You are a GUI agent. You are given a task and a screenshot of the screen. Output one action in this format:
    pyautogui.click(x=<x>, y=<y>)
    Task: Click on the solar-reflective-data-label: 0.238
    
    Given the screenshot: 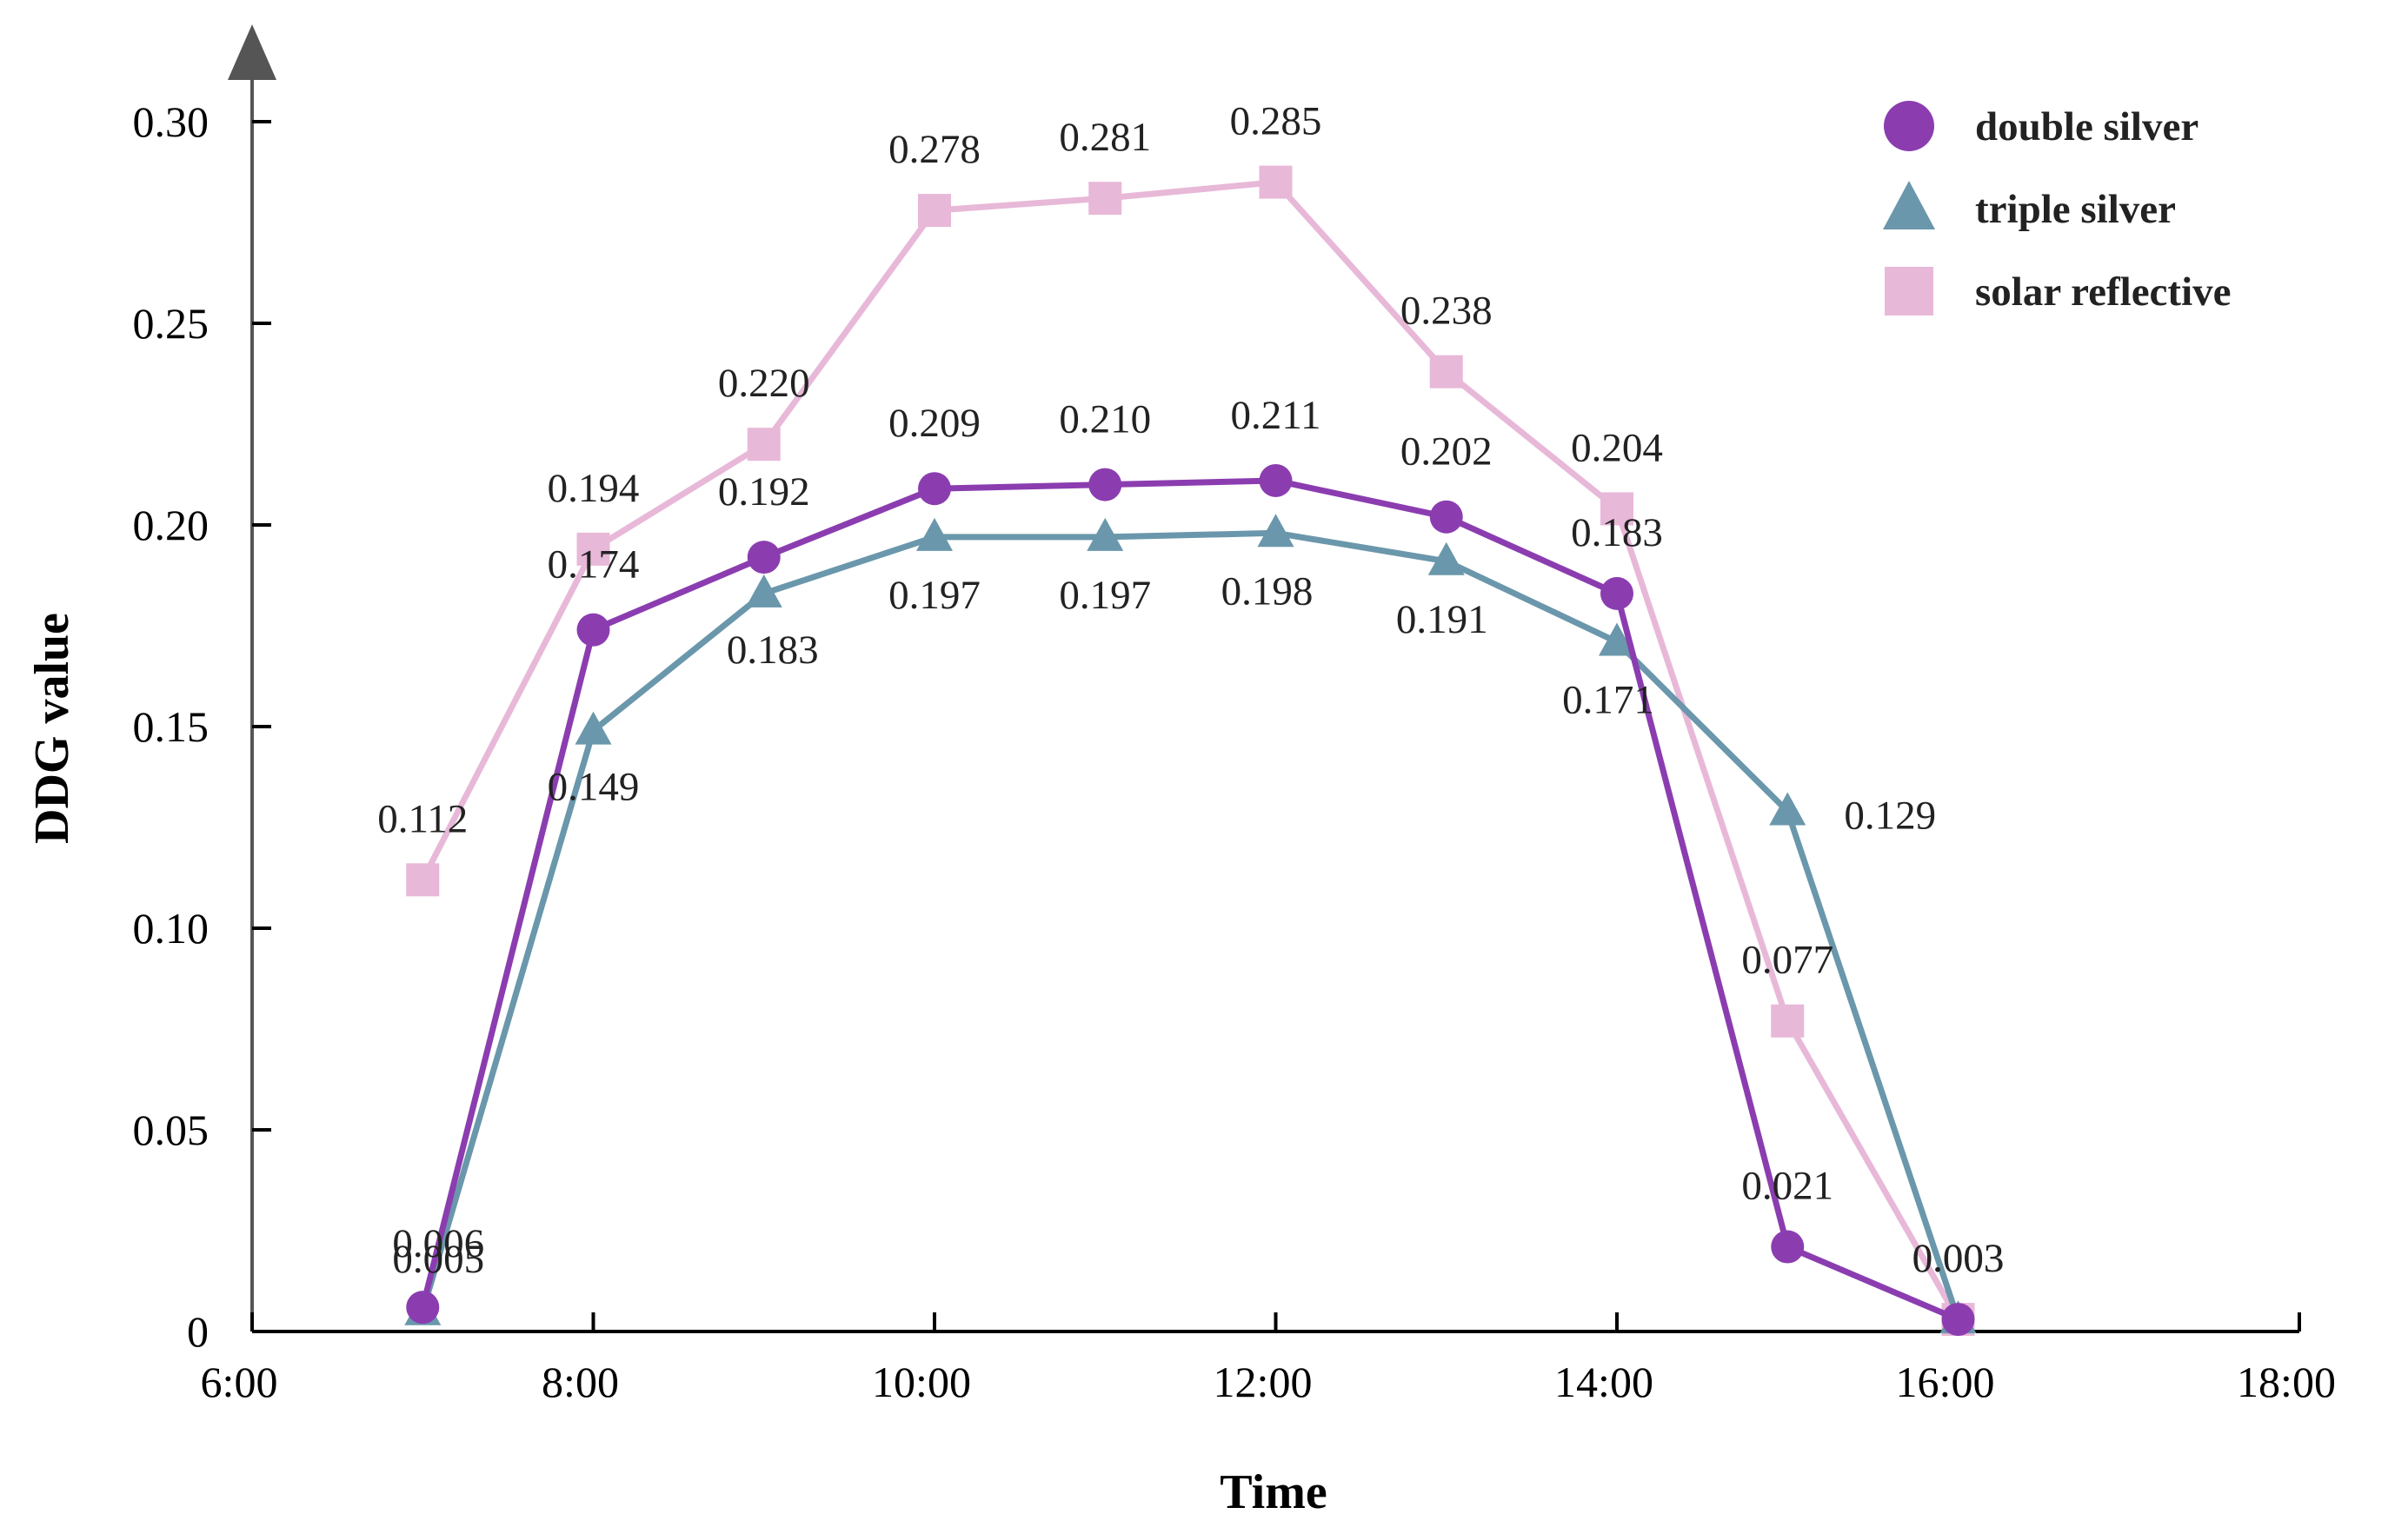 What is the action you would take?
    pyautogui.click(x=1446, y=311)
    